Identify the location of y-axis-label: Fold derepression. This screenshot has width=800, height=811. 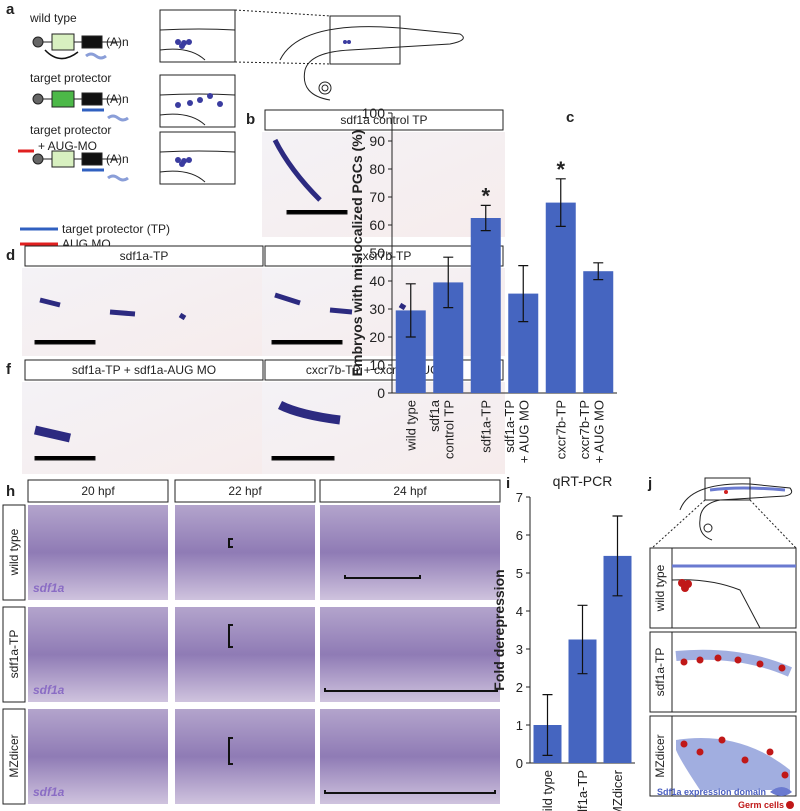
(499, 629).